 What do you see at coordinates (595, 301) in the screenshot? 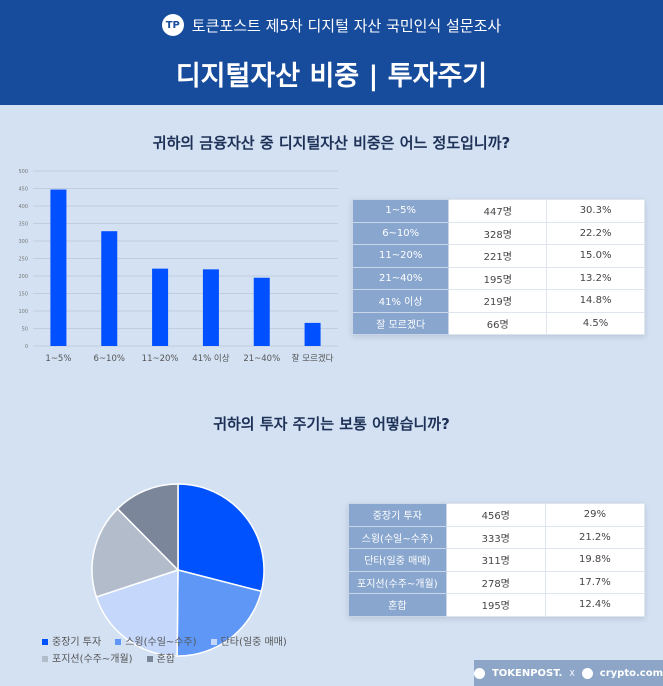
I see `percent-cell: 14.8%` at bounding box center [595, 301].